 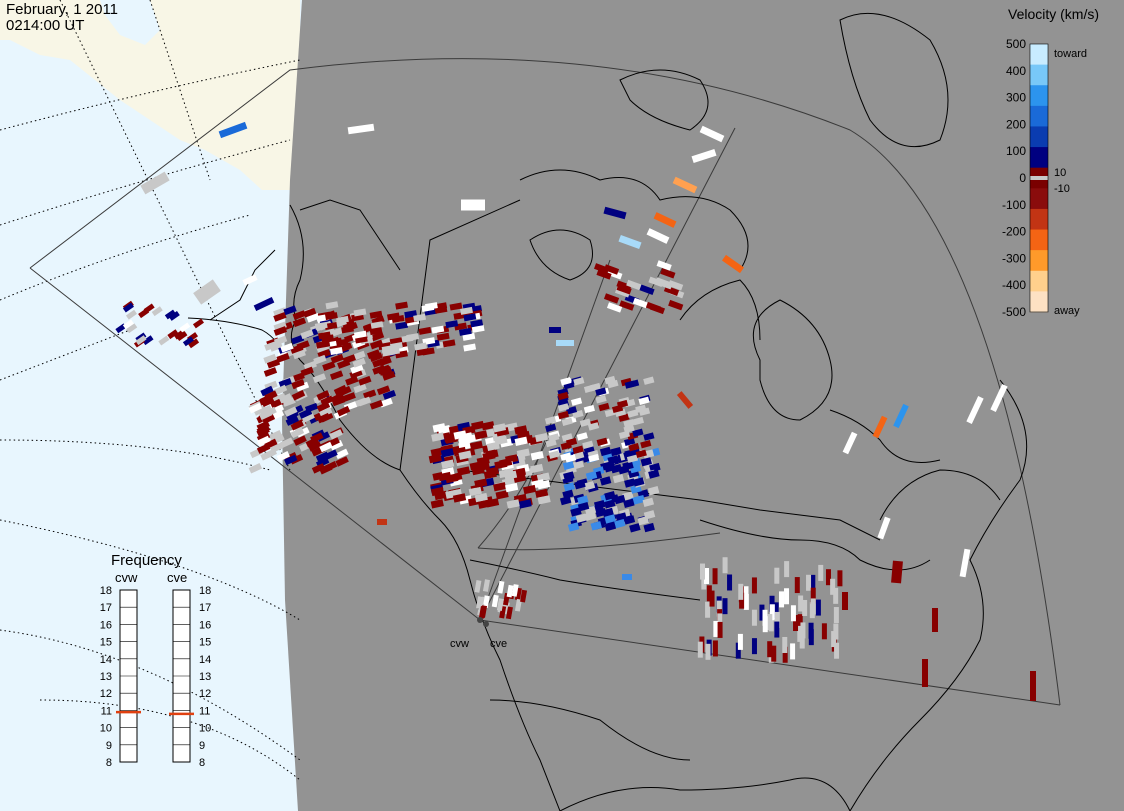 What do you see at coordinates (106, 660) in the screenshot?
I see `frequency-tick-left: 14` at bounding box center [106, 660].